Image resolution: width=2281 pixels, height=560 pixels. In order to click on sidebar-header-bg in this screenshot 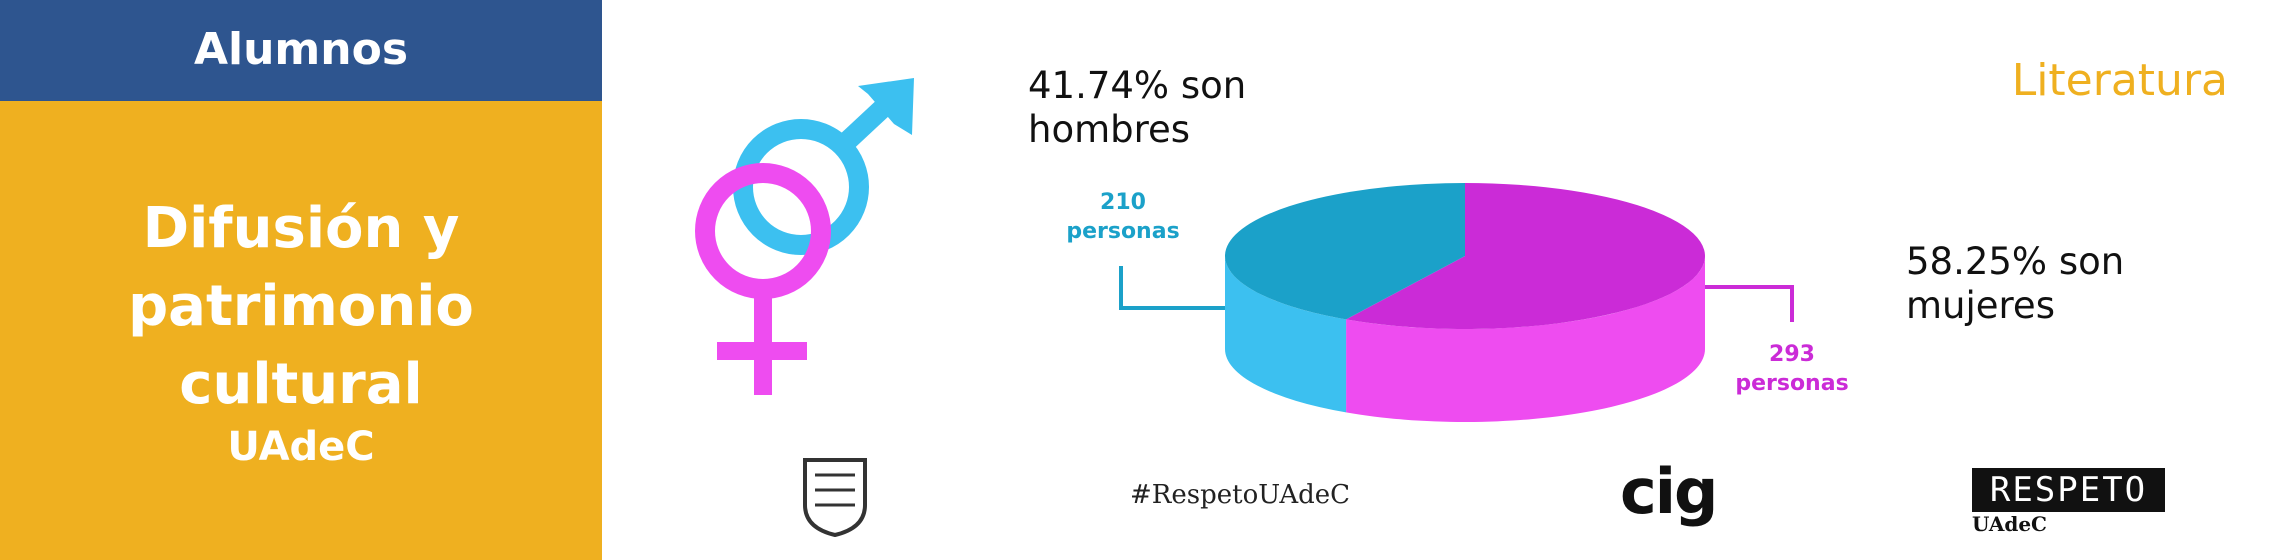, I will do `click(301, 50)`.